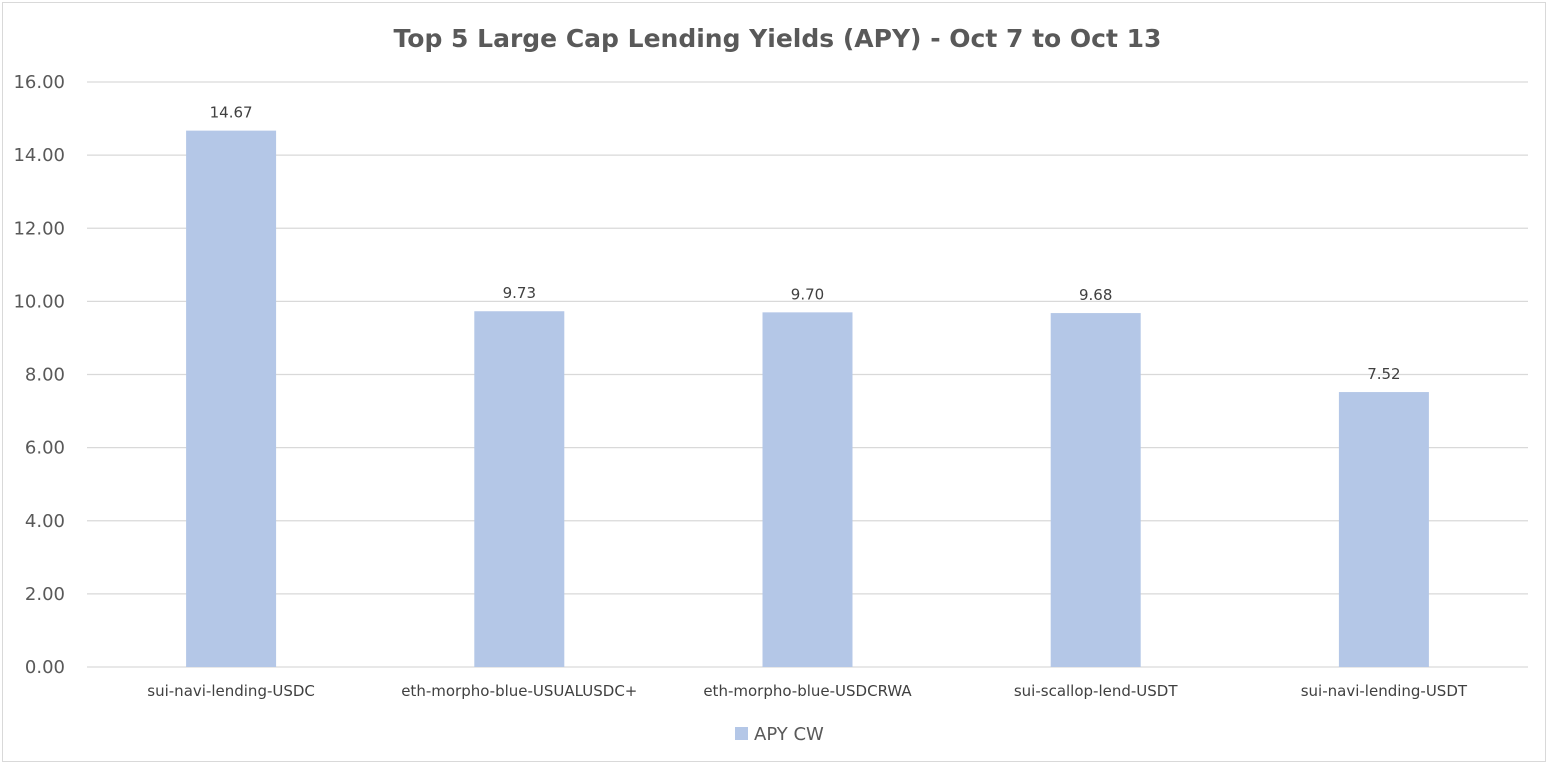 Image resolution: width=1550 pixels, height=766 pixels. Describe the element at coordinates (39, 82) in the screenshot. I see `y-tick-label: 16.00` at that location.